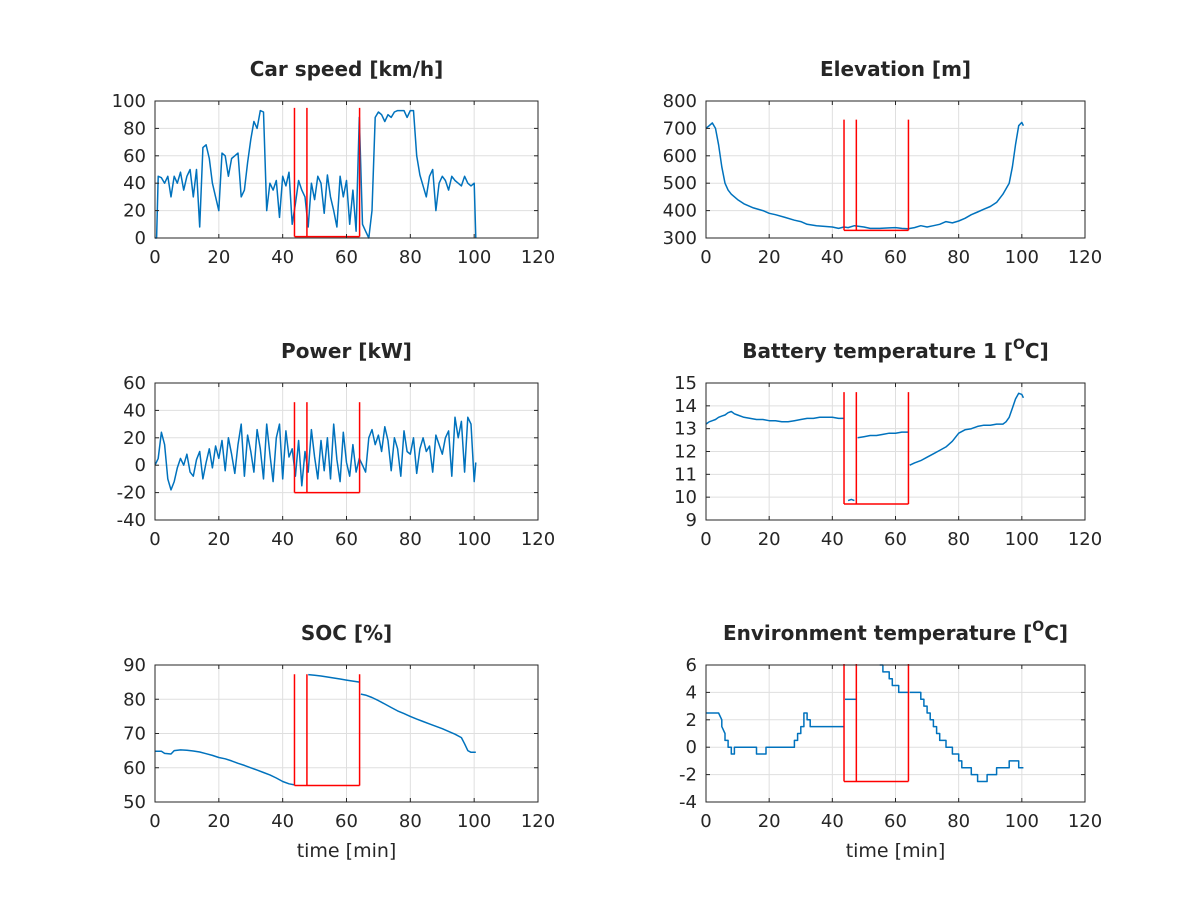 This screenshot has height=900, width=1200. What do you see at coordinates (347, 69) in the screenshot?
I see `panel-title: Car speed [km/h]` at bounding box center [347, 69].